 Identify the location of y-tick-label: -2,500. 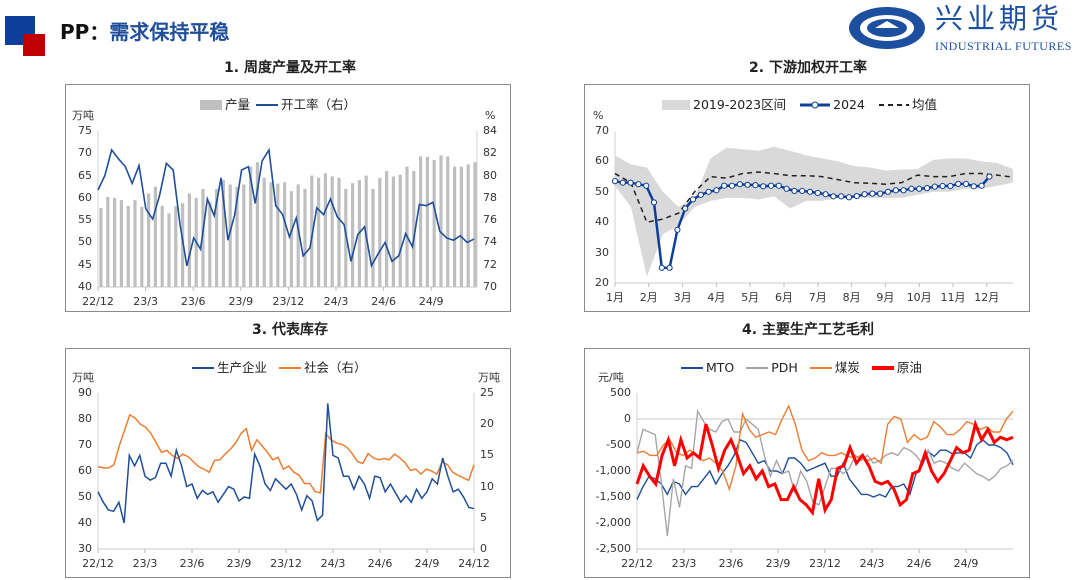
(613, 548).